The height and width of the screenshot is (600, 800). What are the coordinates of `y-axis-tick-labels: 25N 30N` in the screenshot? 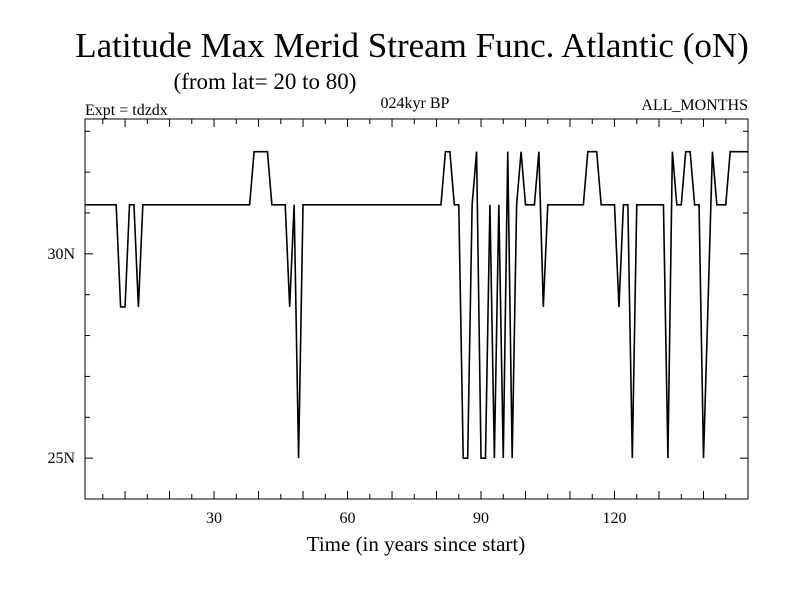 It's located at (61, 356).